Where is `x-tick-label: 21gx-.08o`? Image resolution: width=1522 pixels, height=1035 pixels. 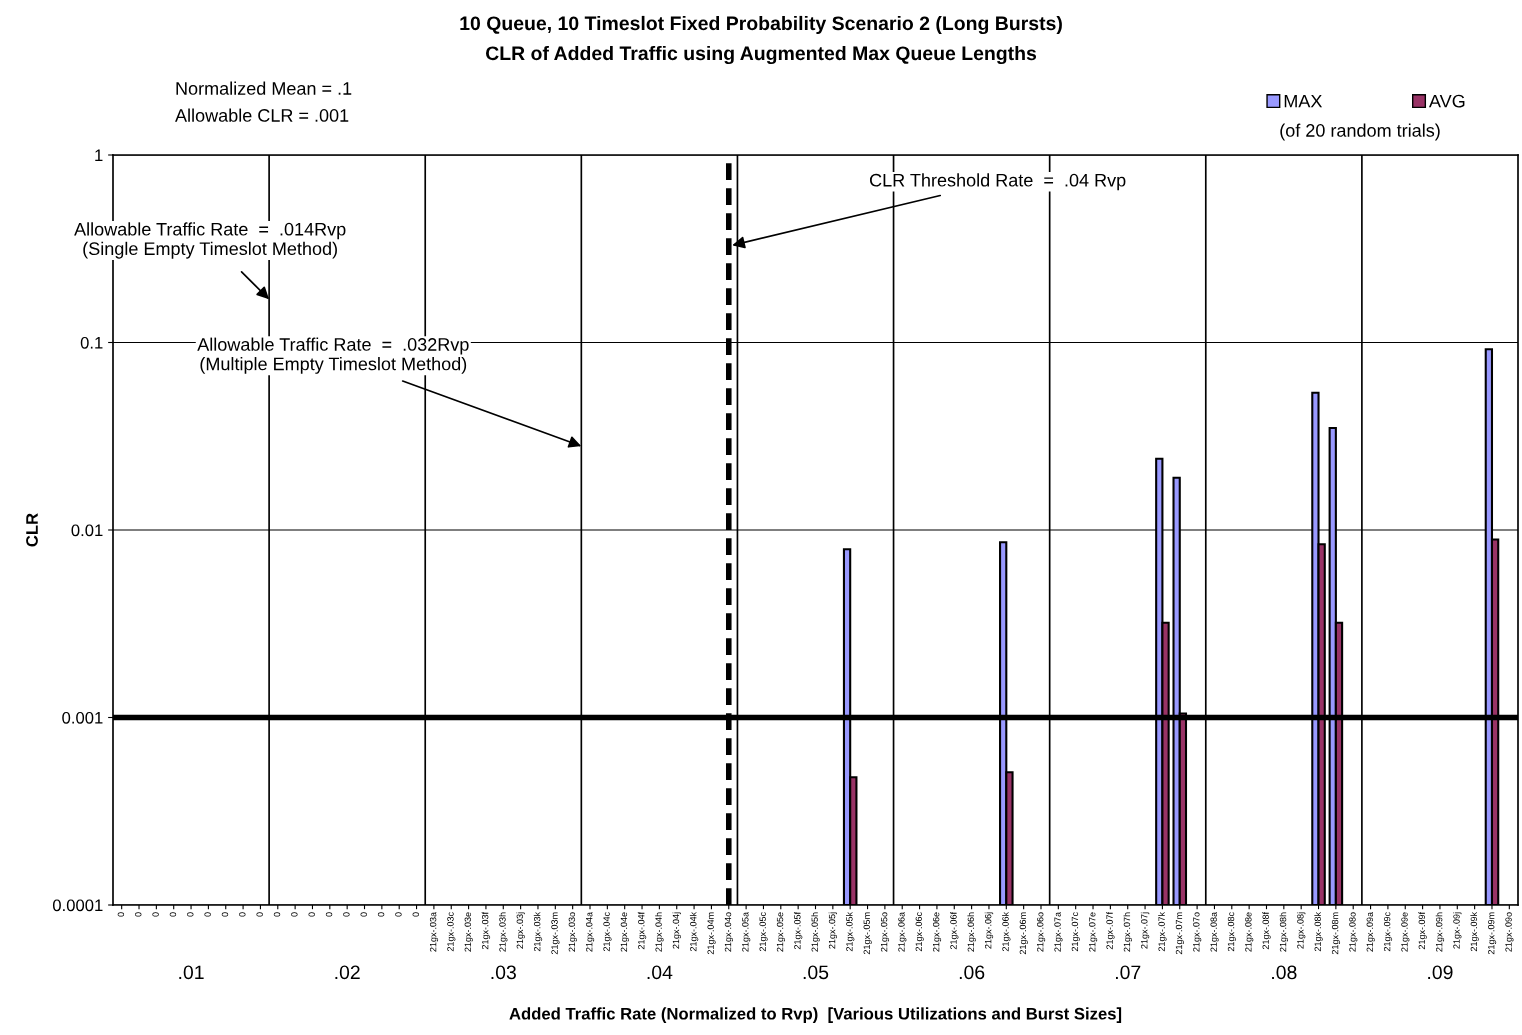 x-tick-label: 21gx-.08o is located at coordinates (1353, 932).